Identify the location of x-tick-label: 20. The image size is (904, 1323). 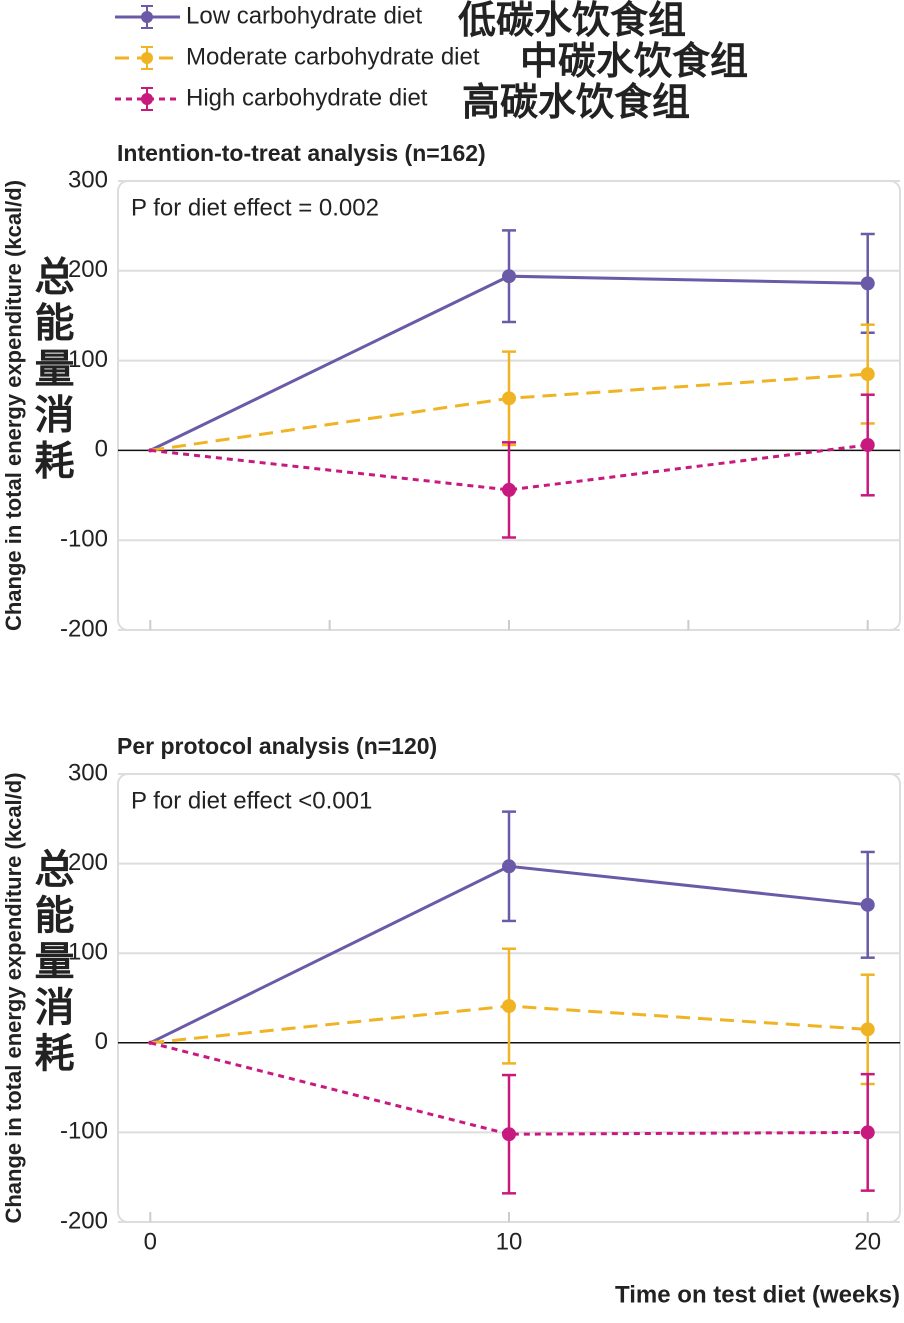
(867, 1241).